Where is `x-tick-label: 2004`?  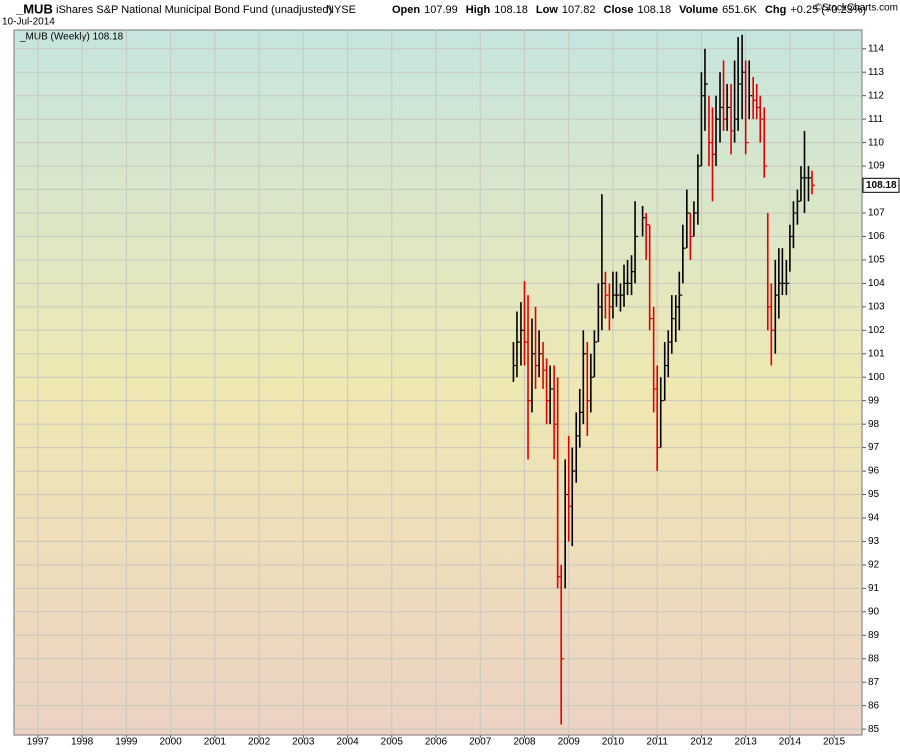
x-tick-label: 2004 is located at coordinates (347, 742).